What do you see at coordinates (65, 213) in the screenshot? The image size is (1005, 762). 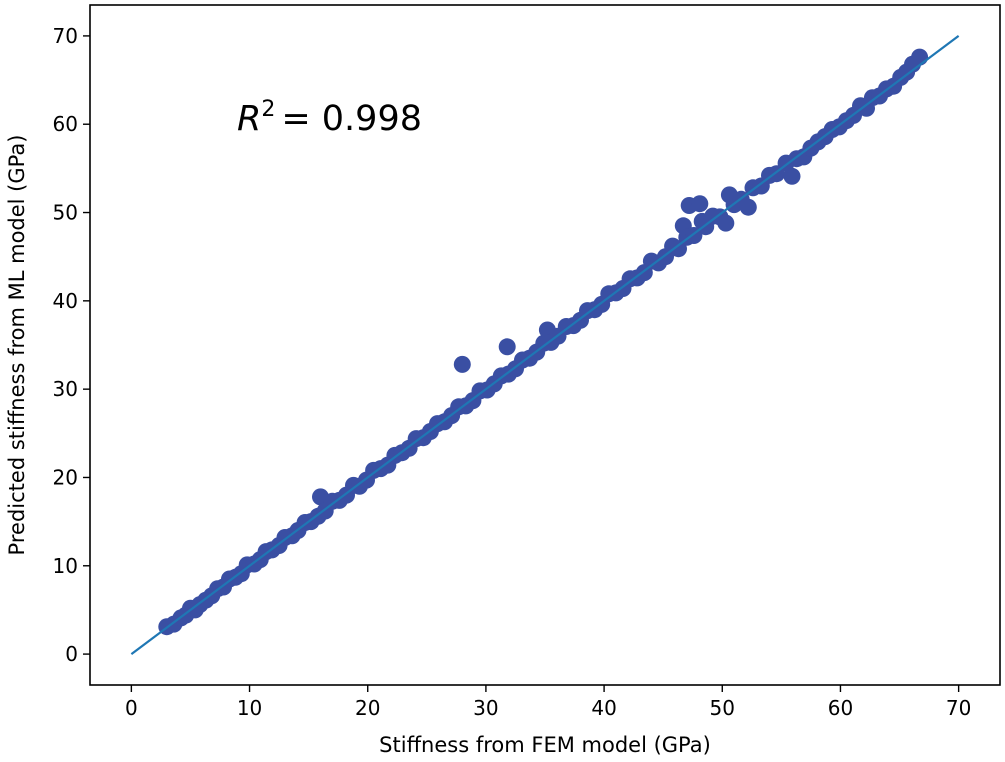 I see `y-tick-label: 50` at bounding box center [65, 213].